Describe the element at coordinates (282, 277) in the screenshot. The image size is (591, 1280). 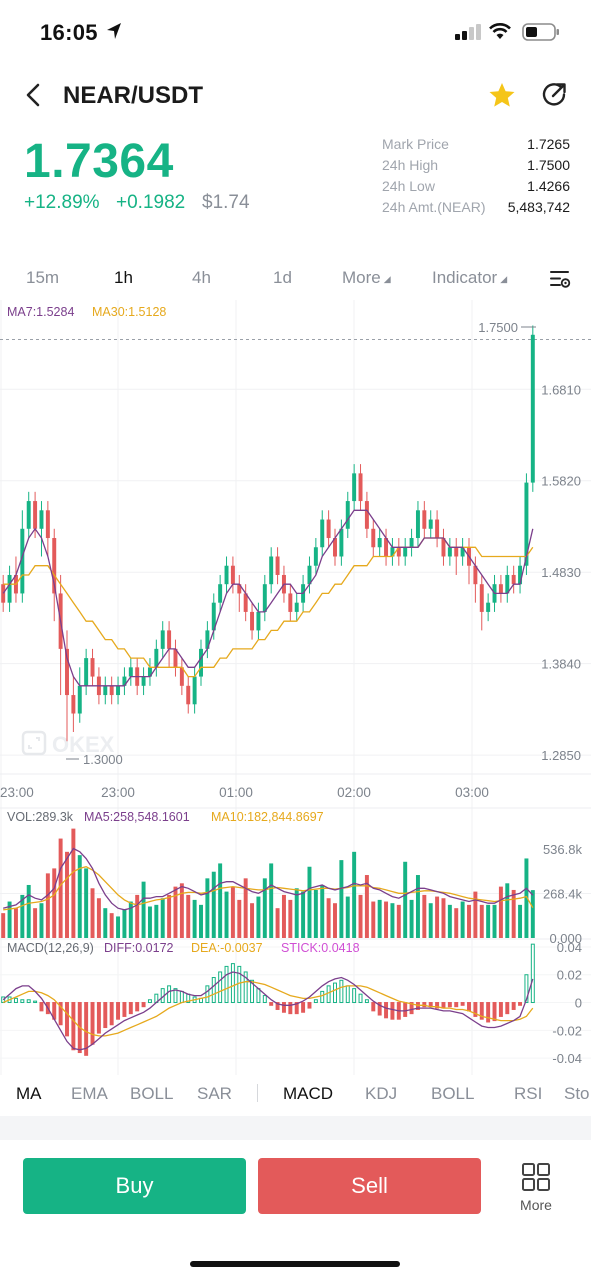
I see `tab-1d: 1d` at that location.